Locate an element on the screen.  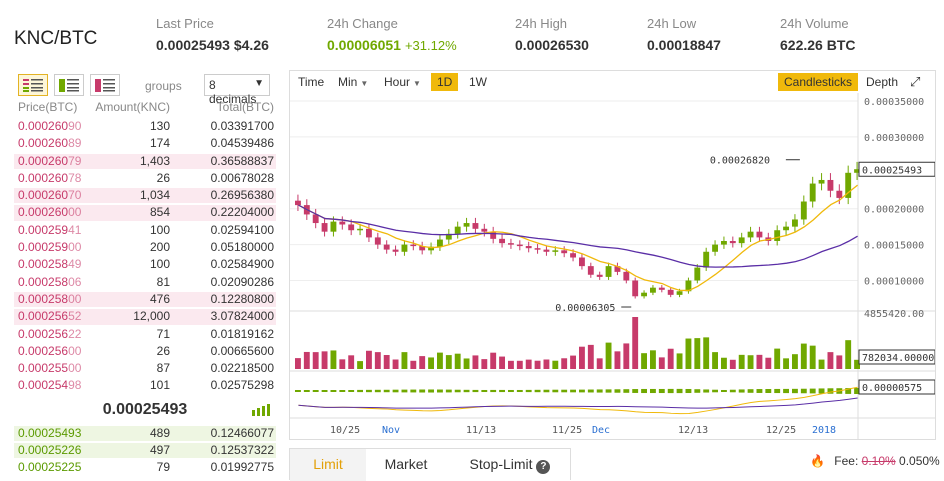
ask-row: 0.00025498 101 0.02575298 is located at coordinates (145, 385).